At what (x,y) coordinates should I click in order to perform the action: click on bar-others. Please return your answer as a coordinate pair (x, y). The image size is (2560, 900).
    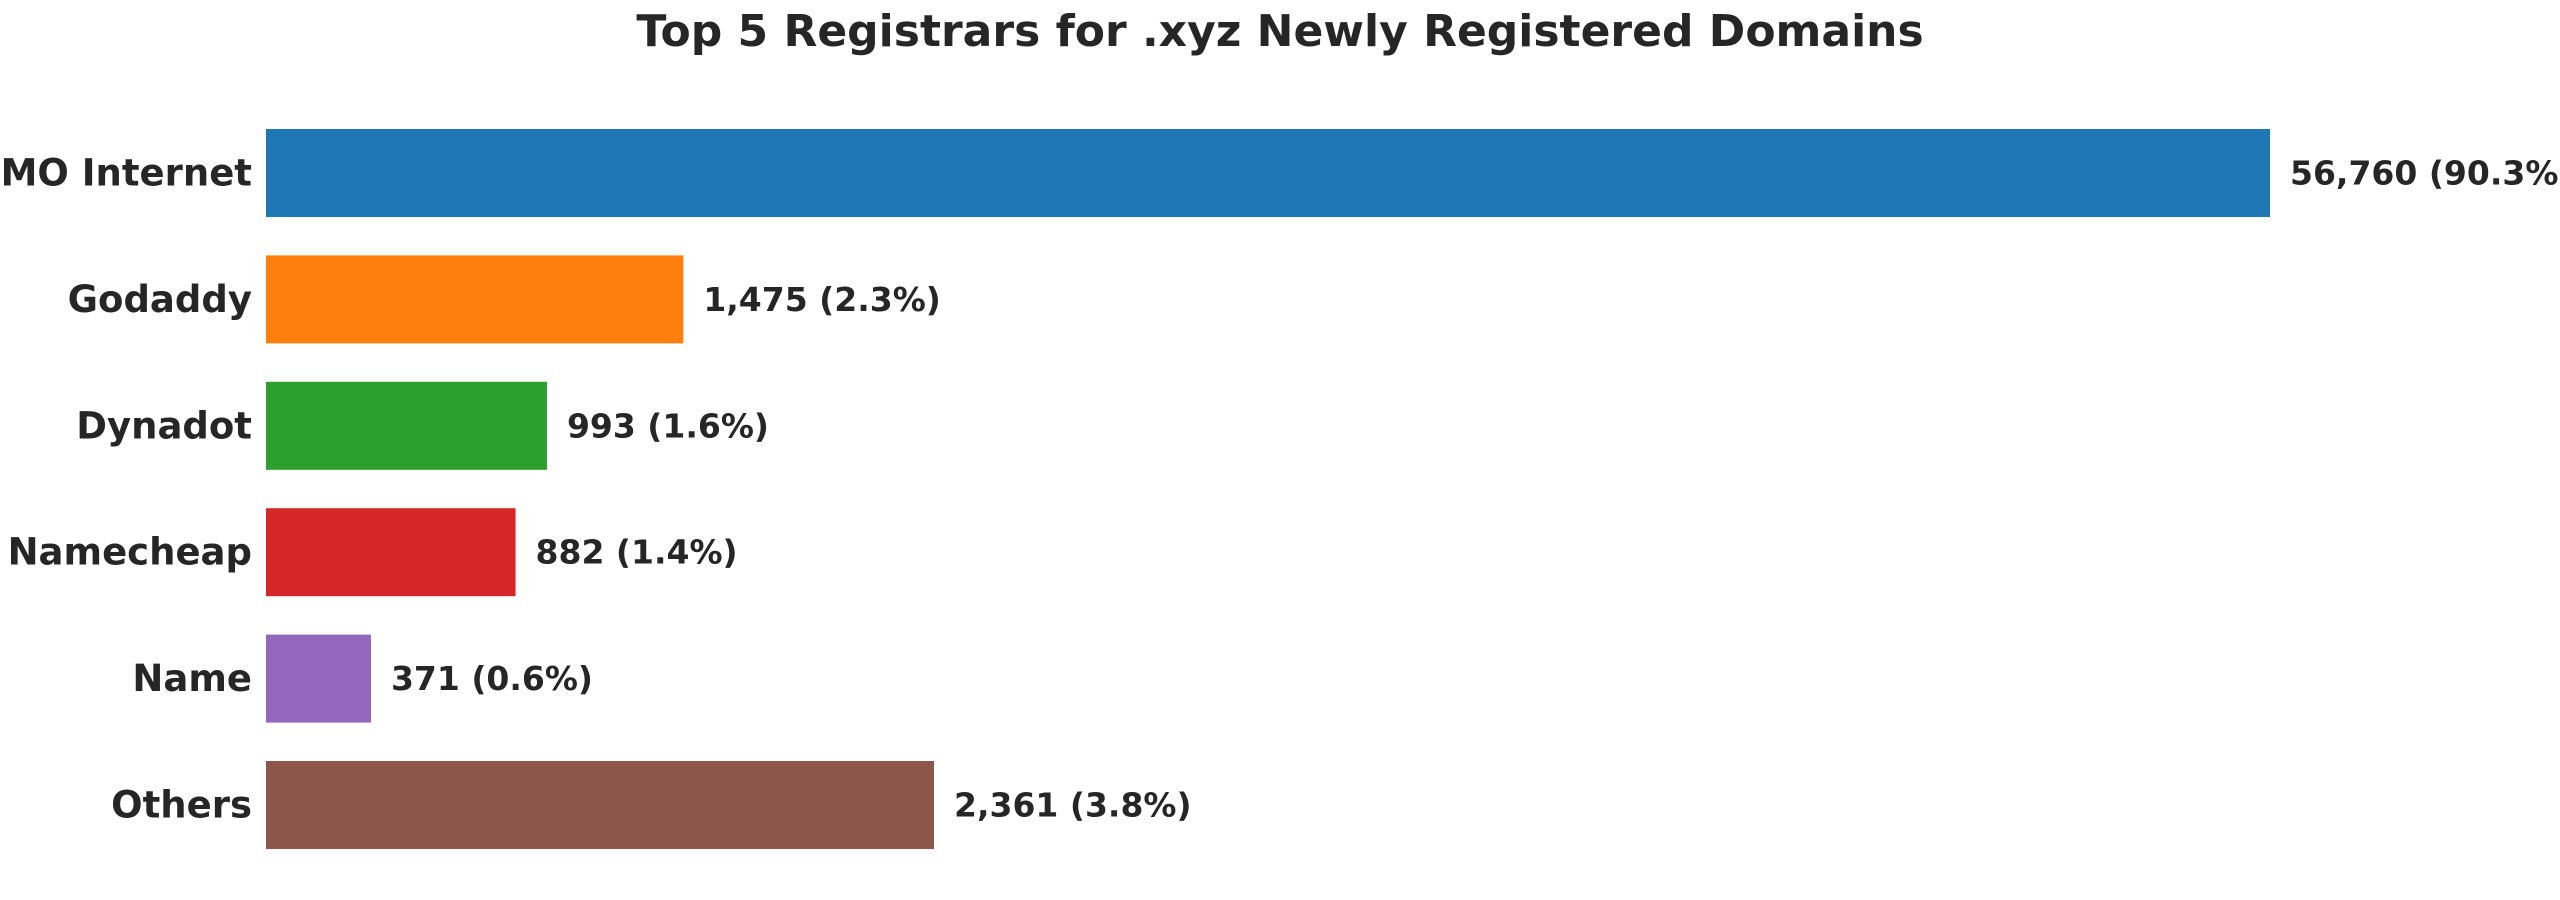
    Looking at the image, I should click on (600, 805).